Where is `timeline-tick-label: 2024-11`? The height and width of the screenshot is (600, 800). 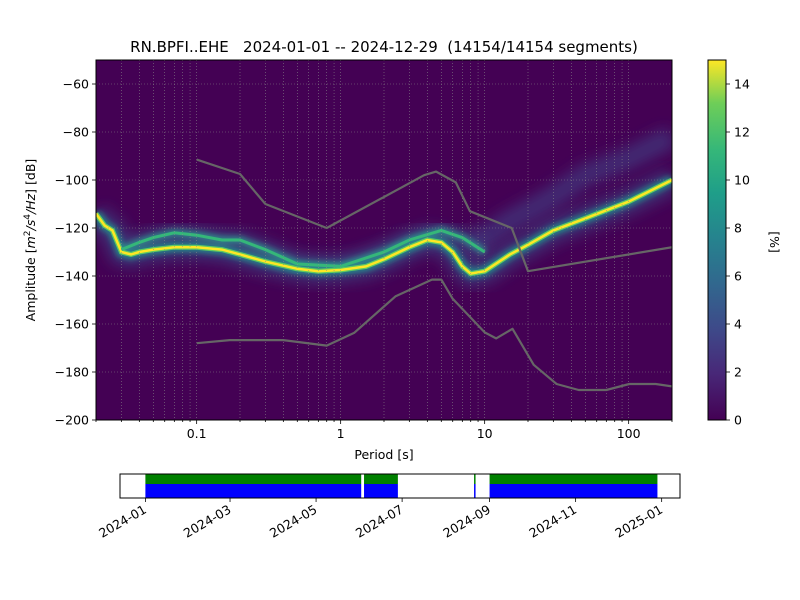
timeline-tick-label: 2024-11 is located at coordinates (552, 521).